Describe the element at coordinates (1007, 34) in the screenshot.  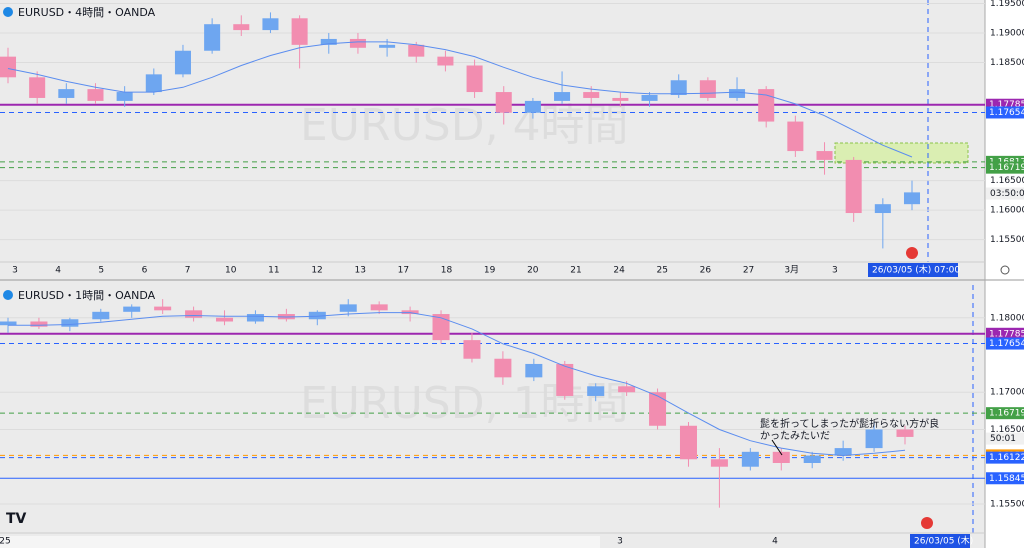
I see `y-tick-label: 1.19000` at that location.